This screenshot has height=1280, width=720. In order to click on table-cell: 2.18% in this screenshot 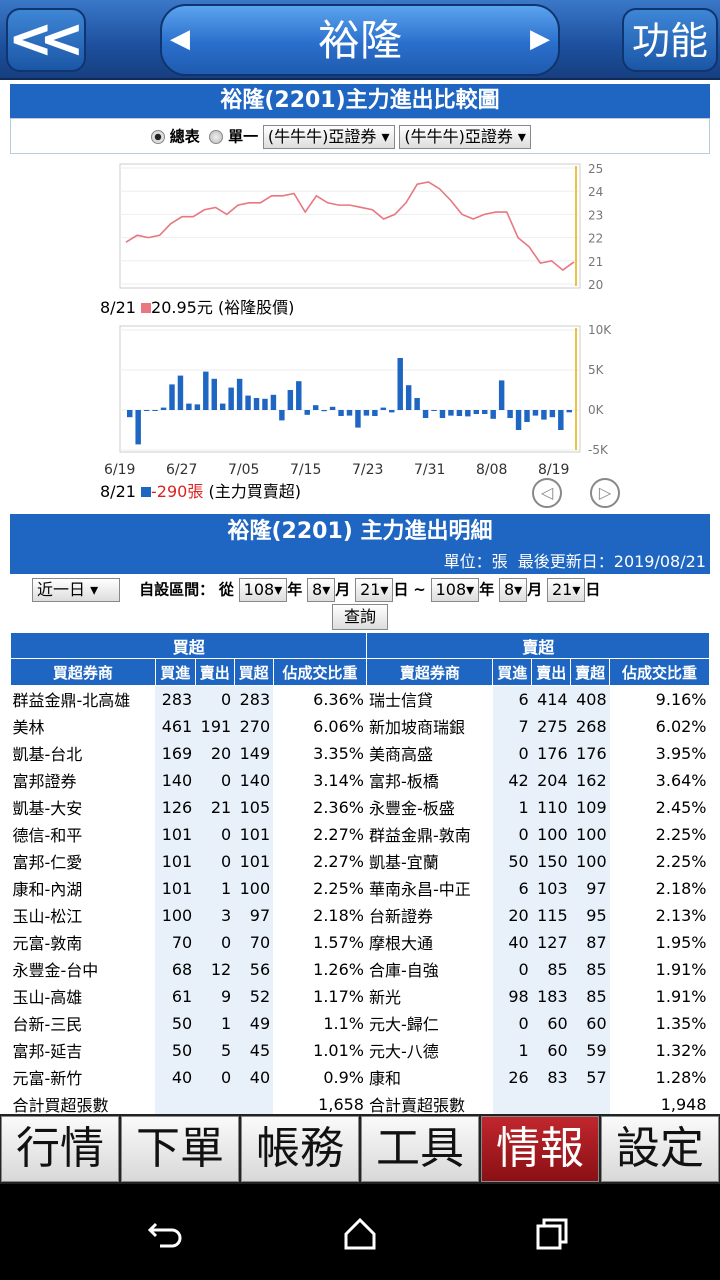, I will do `click(659, 888)`.